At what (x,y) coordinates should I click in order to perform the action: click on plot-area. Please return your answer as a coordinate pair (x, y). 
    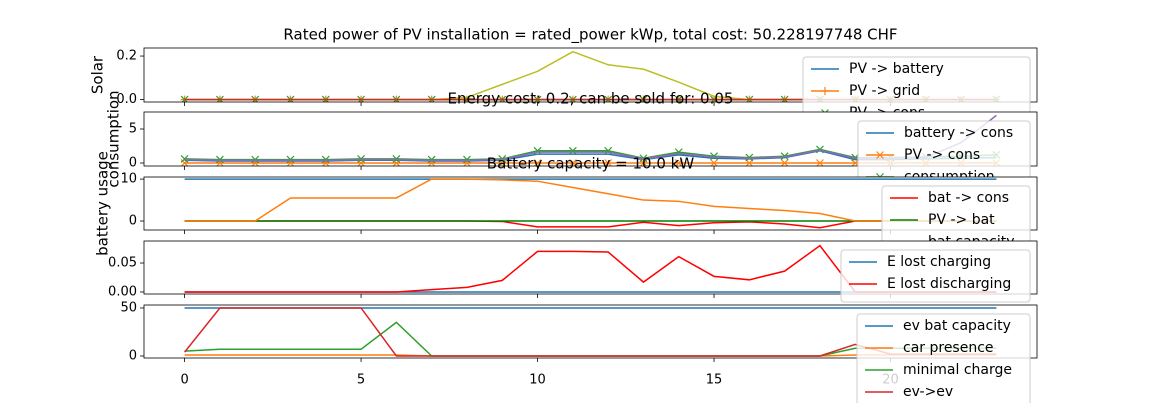
    Looking at the image, I should click on (590, 203).